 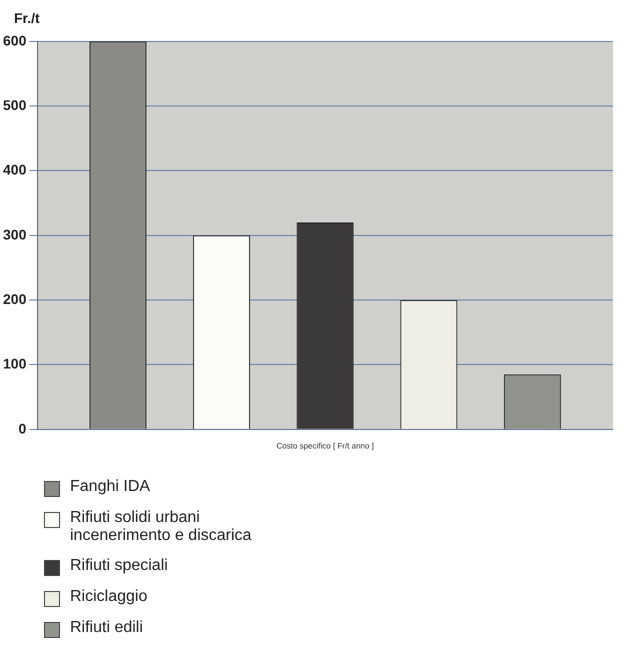 What do you see at coordinates (15, 40) in the screenshot?
I see `y-tick-label: 600` at bounding box center [15, 40].